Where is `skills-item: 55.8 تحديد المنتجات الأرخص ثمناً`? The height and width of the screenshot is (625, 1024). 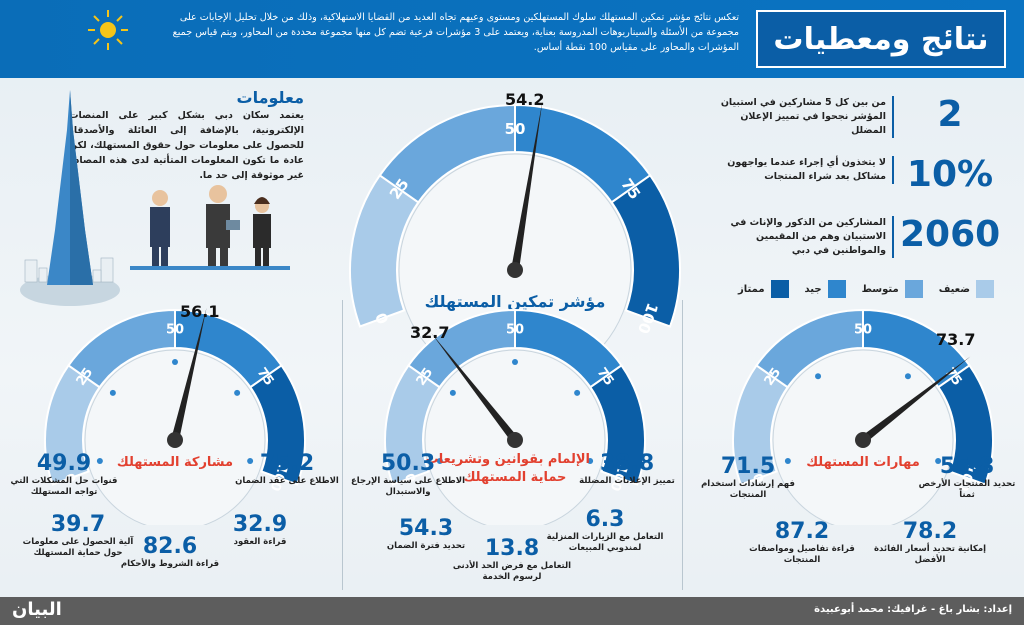 skills-item: 55.8 تحديد المنتجات الأرخص ثمناً is located at coordinates (967, 478).